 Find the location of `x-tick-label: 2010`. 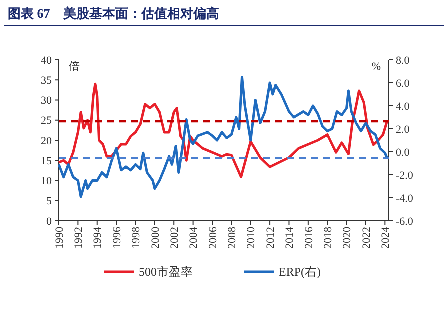

x-tick-label: 2010 is located at coordinates (252, 237).